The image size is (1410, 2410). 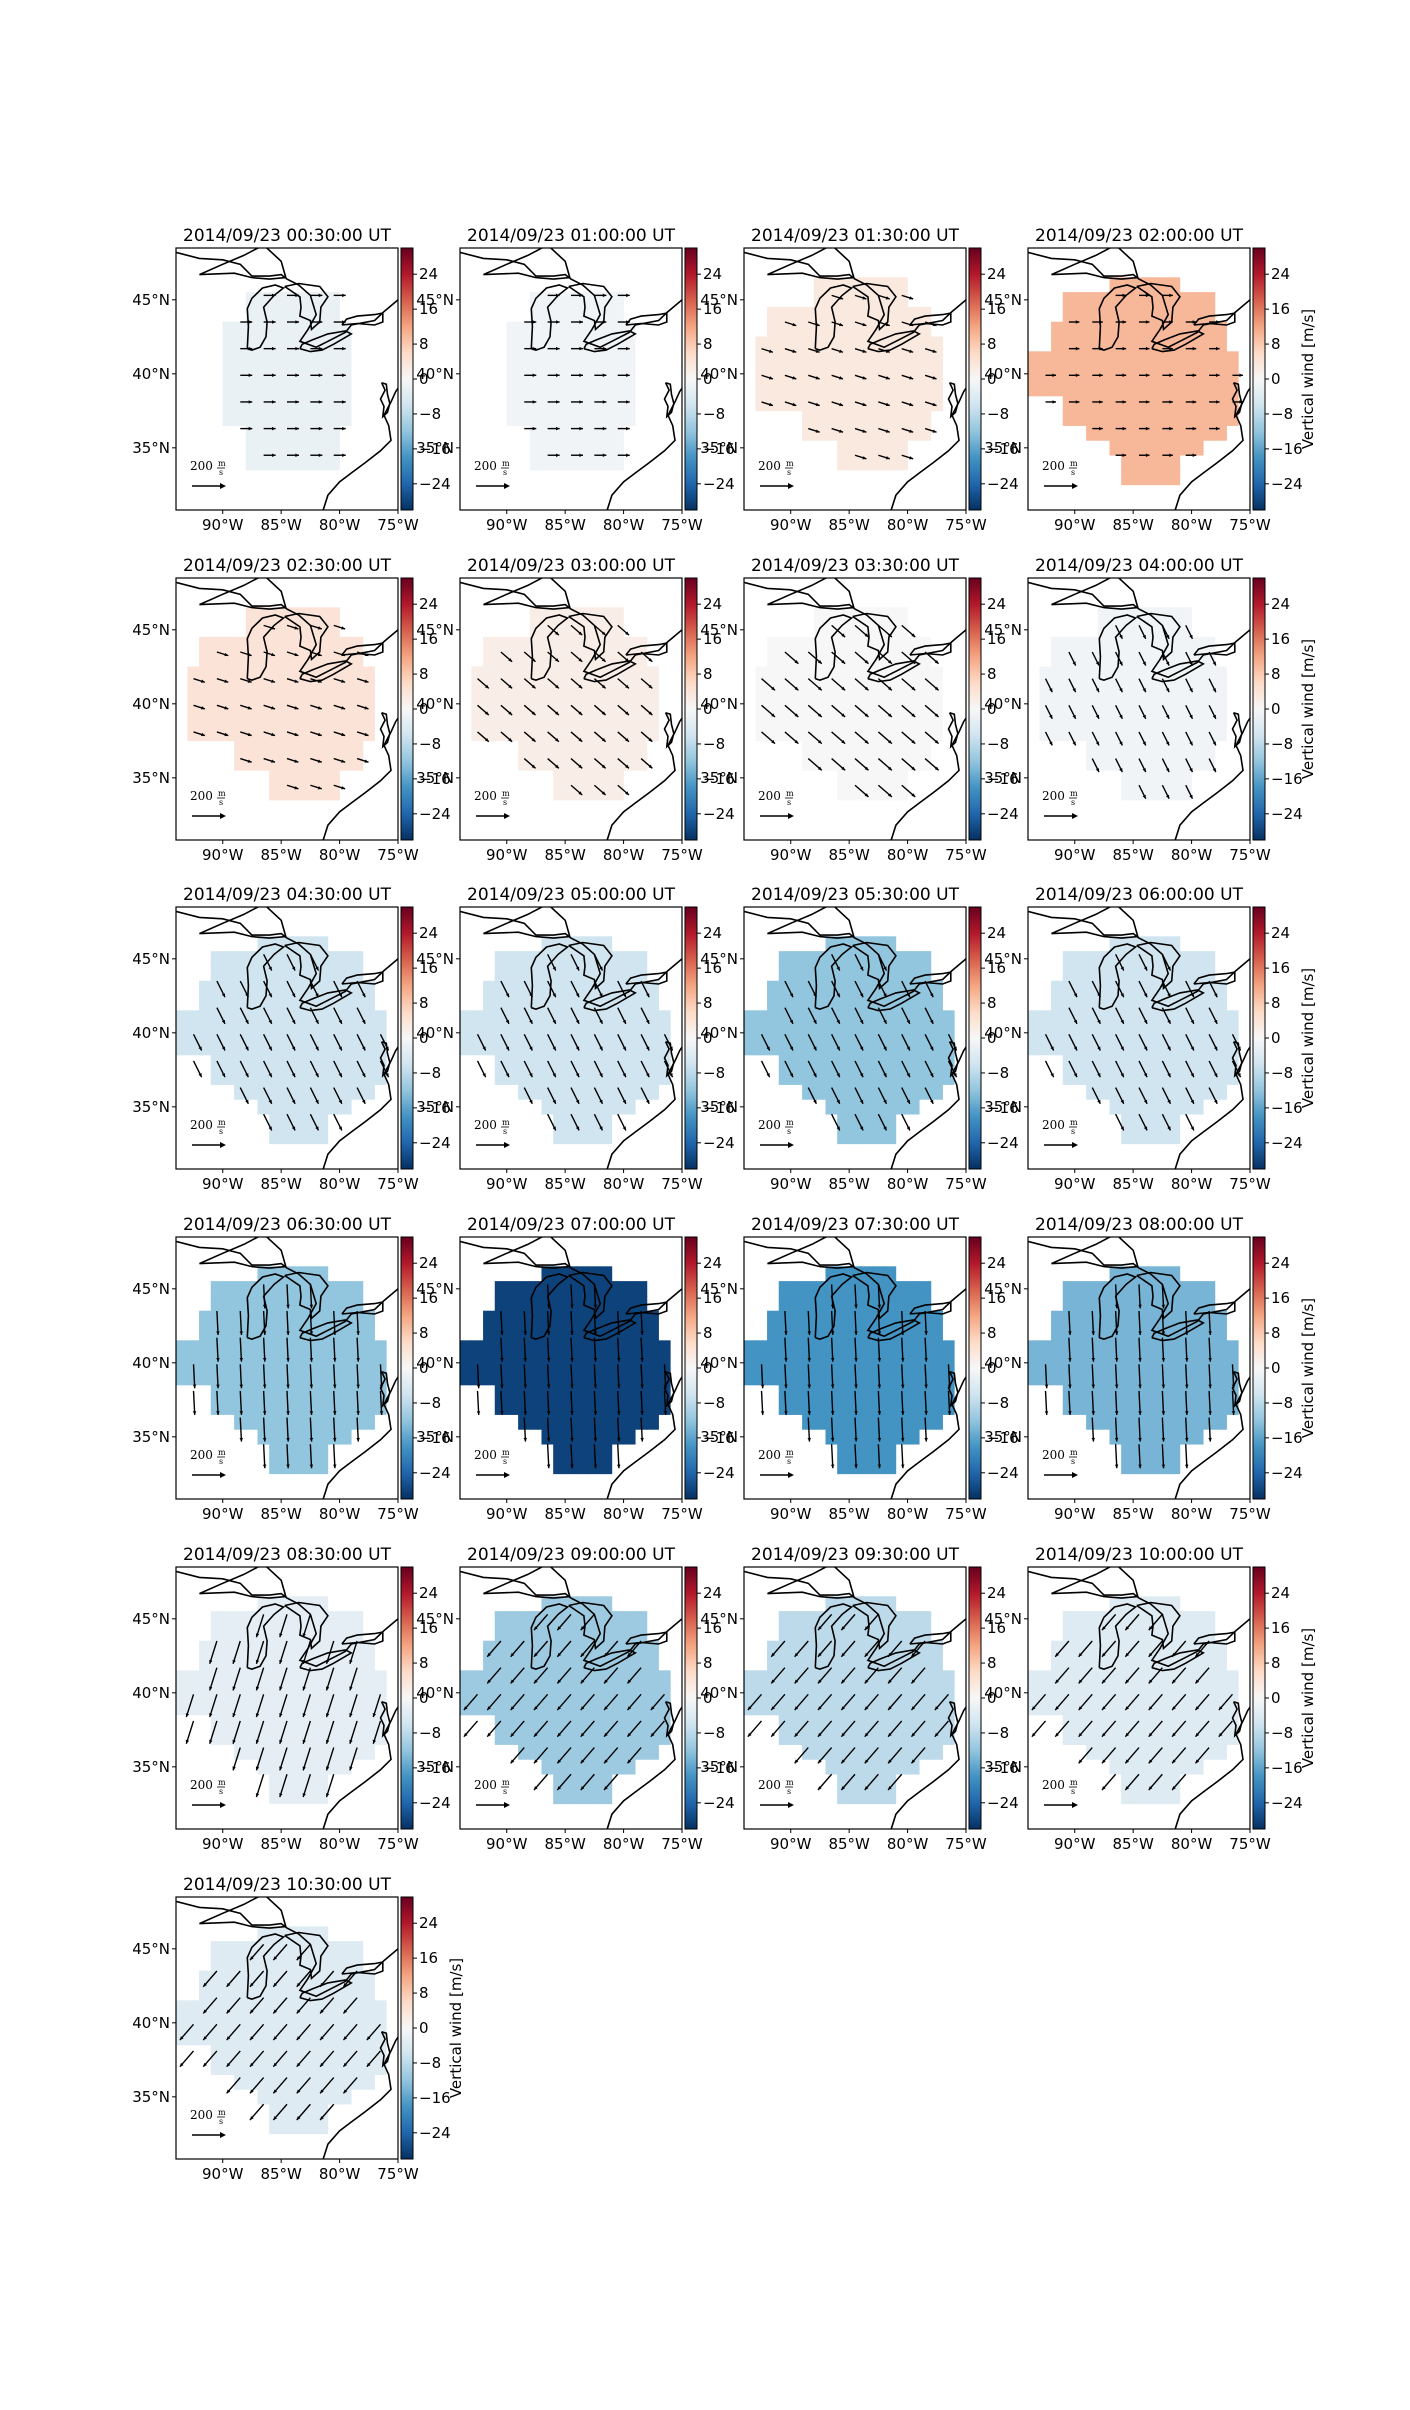 What do you see at coordinates (1003, 779) in the screenshot?
I see `colorbar-tick-label: −16` at bounding box center [1003, 779].